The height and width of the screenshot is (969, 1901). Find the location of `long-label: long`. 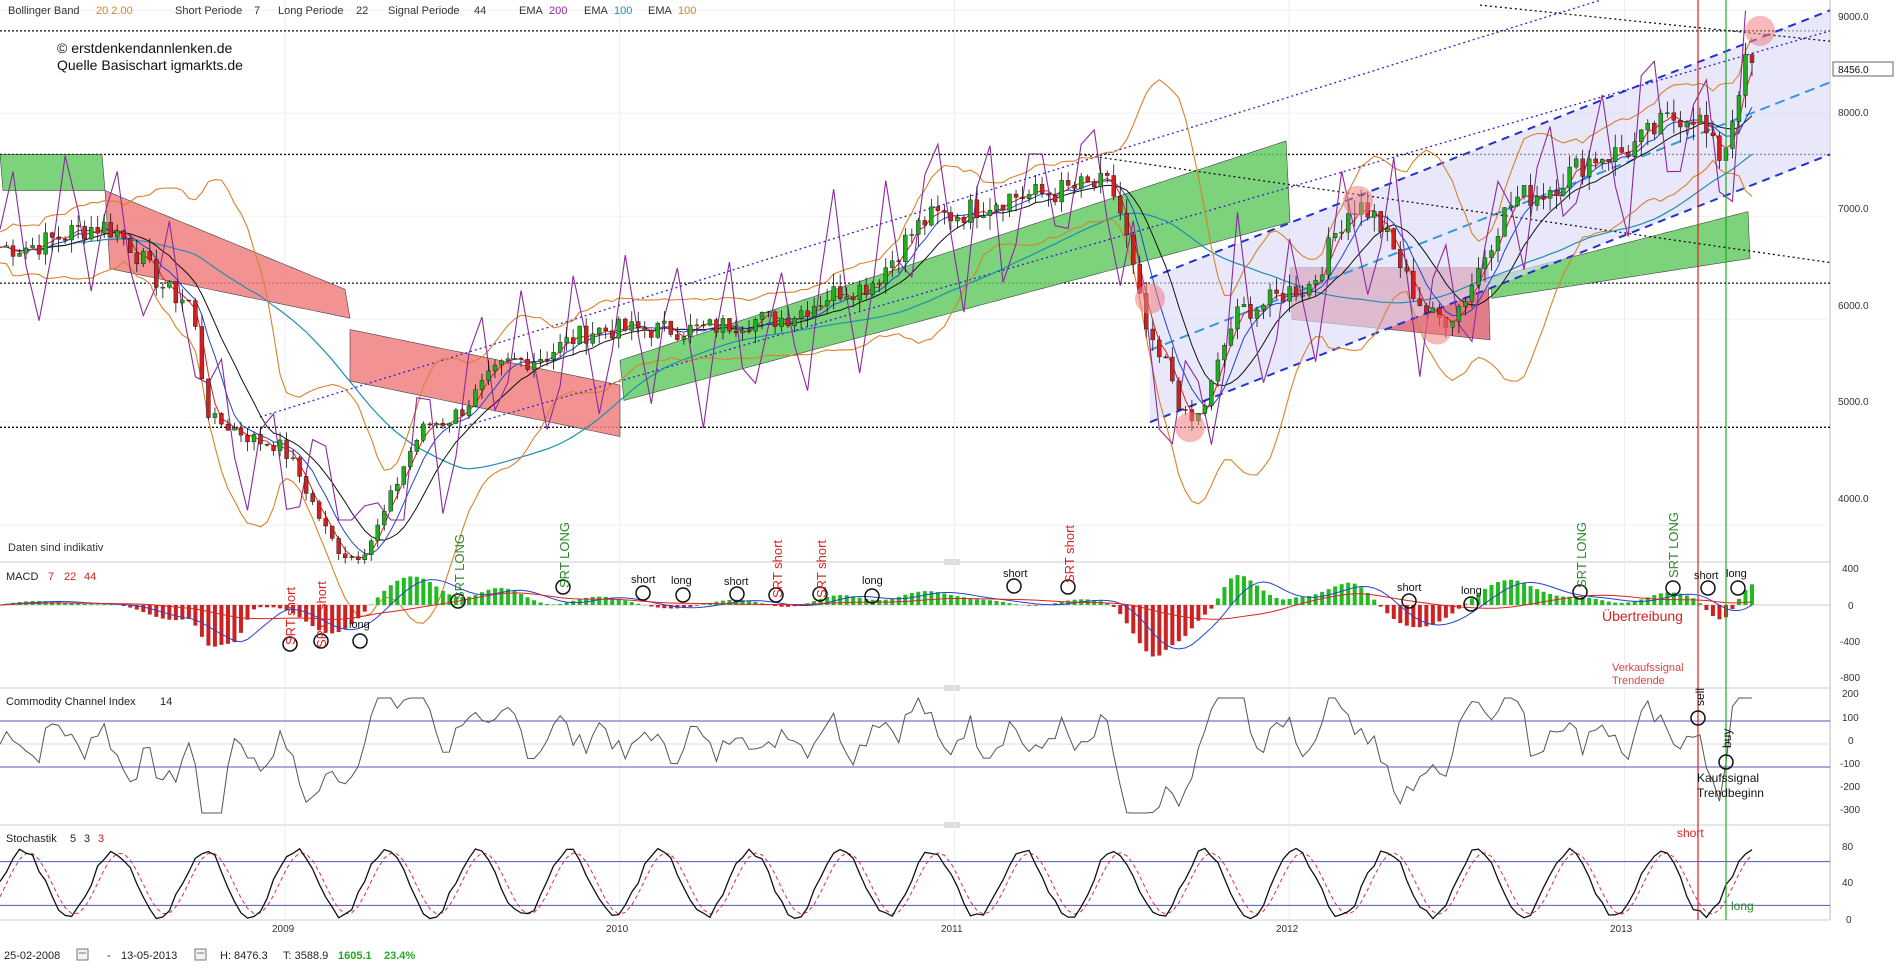

long-label: long is located at coordinates (872, 581).